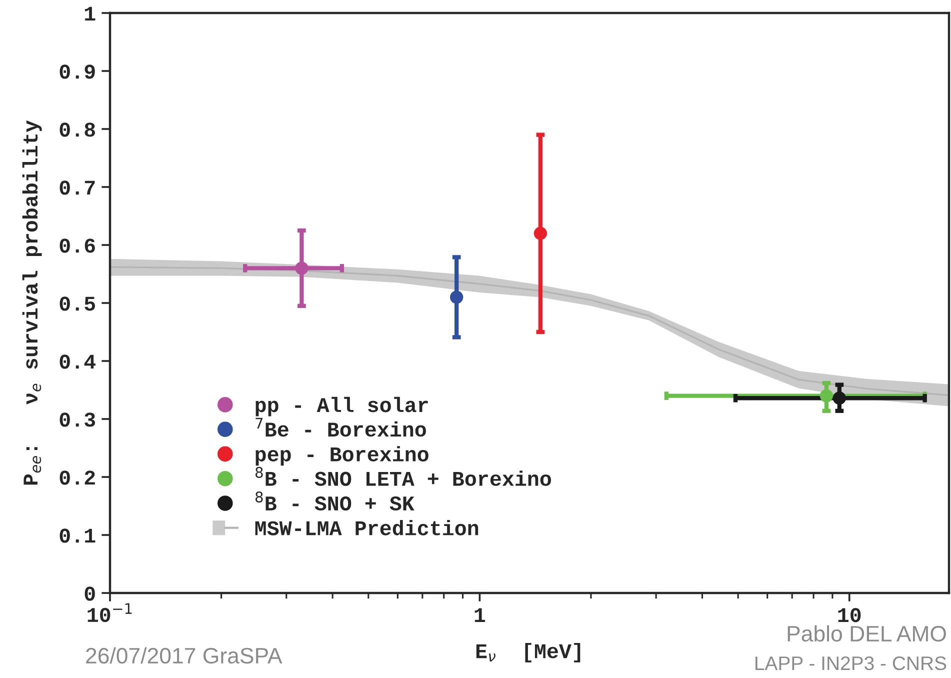 The image size is (951, 678). I want to click on y-tick-label: 0.4, so click(78, 361).